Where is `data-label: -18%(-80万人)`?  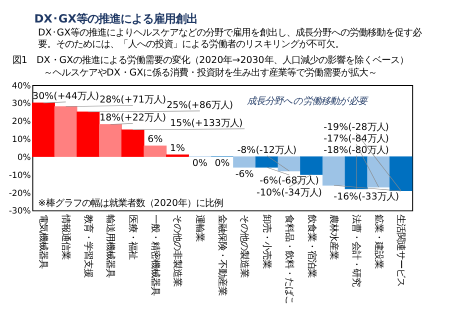
data-label: -18%(-80万人) is located at coordinates (357, 150).